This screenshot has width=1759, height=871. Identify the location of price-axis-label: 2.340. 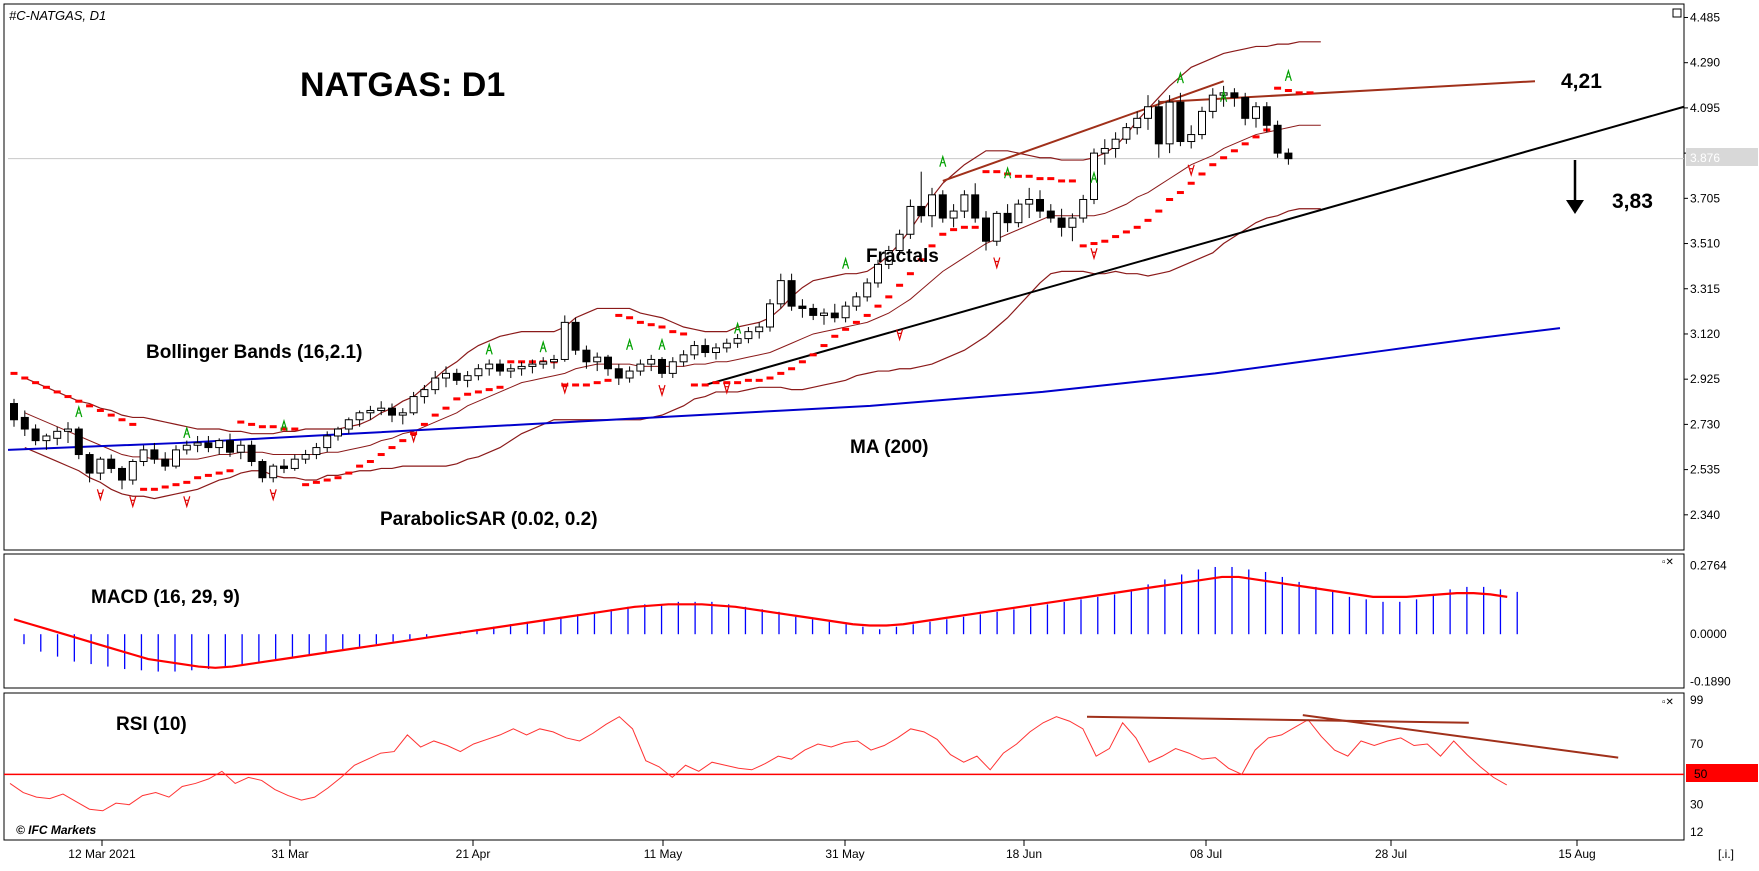
(1705, 515).